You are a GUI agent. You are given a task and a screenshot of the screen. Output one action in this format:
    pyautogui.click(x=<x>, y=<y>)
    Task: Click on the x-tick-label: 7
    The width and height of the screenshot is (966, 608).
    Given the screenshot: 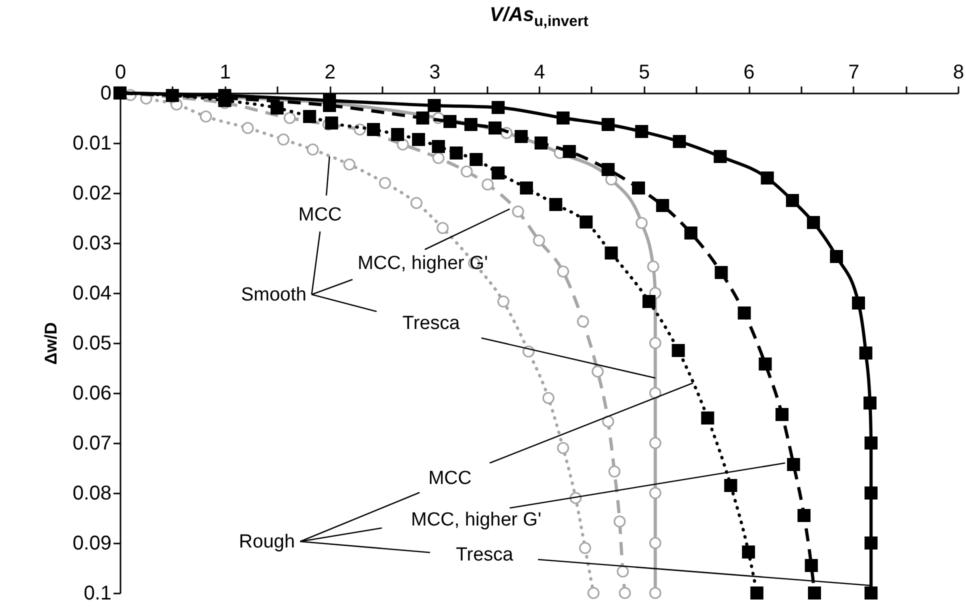 What is the action you would take?
    pyautogui.click(x=854, y=73)
    